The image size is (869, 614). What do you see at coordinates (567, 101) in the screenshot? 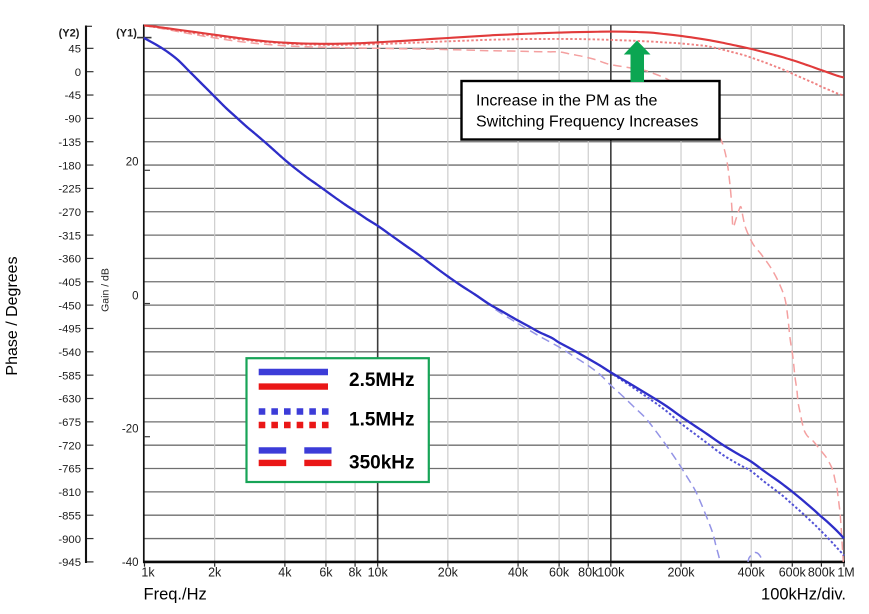
I see `svg-text: Increase in the PM as the` at bounding box center [567, 101].